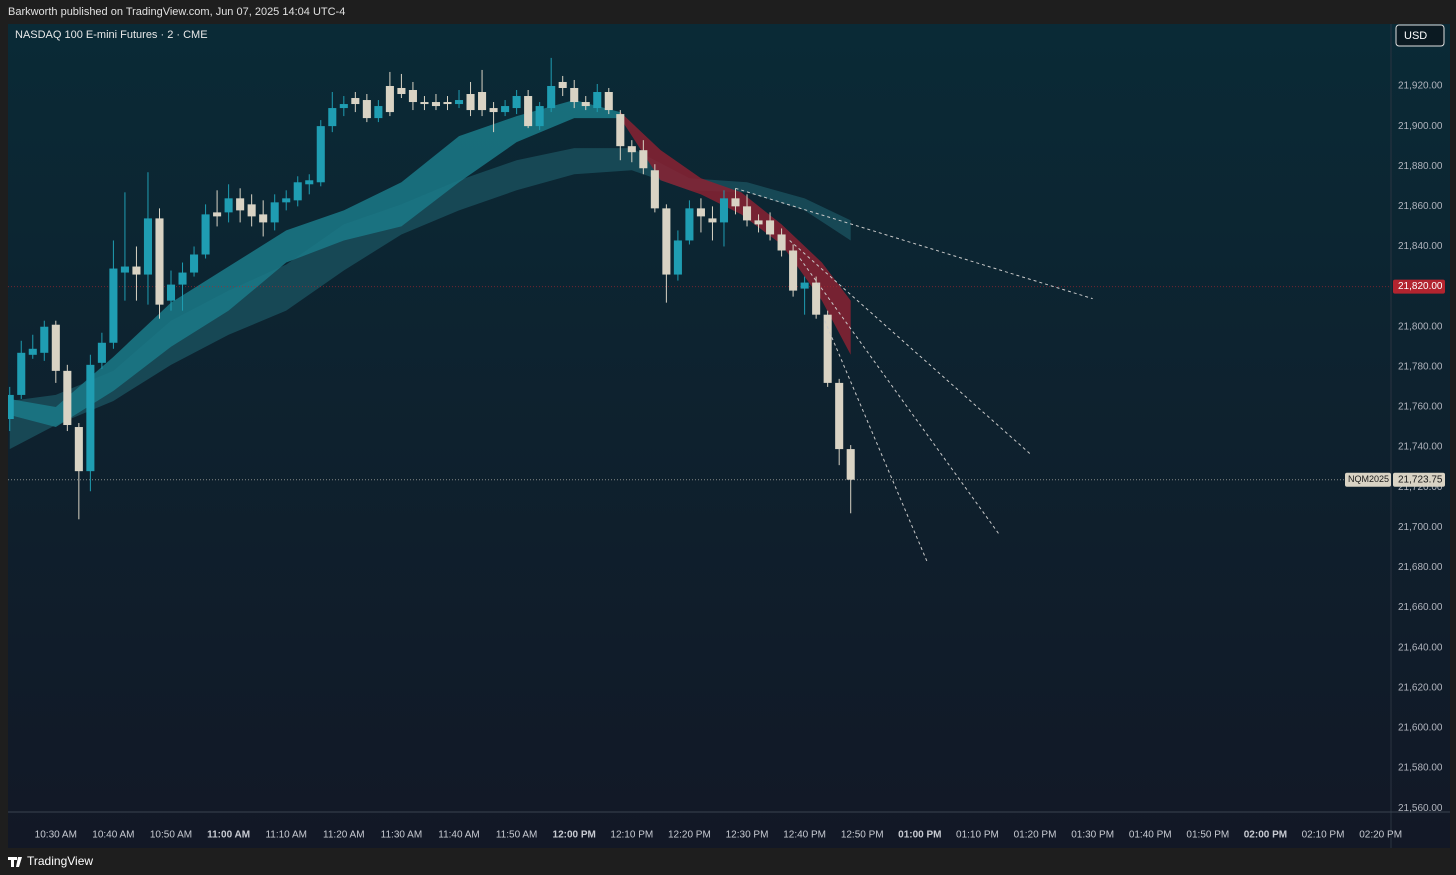 This screenshot has width=1456, height=875. I want to click on chart-title: NASDAQ 100 E-mini Futures · 2 · CME, so click(111, 35).